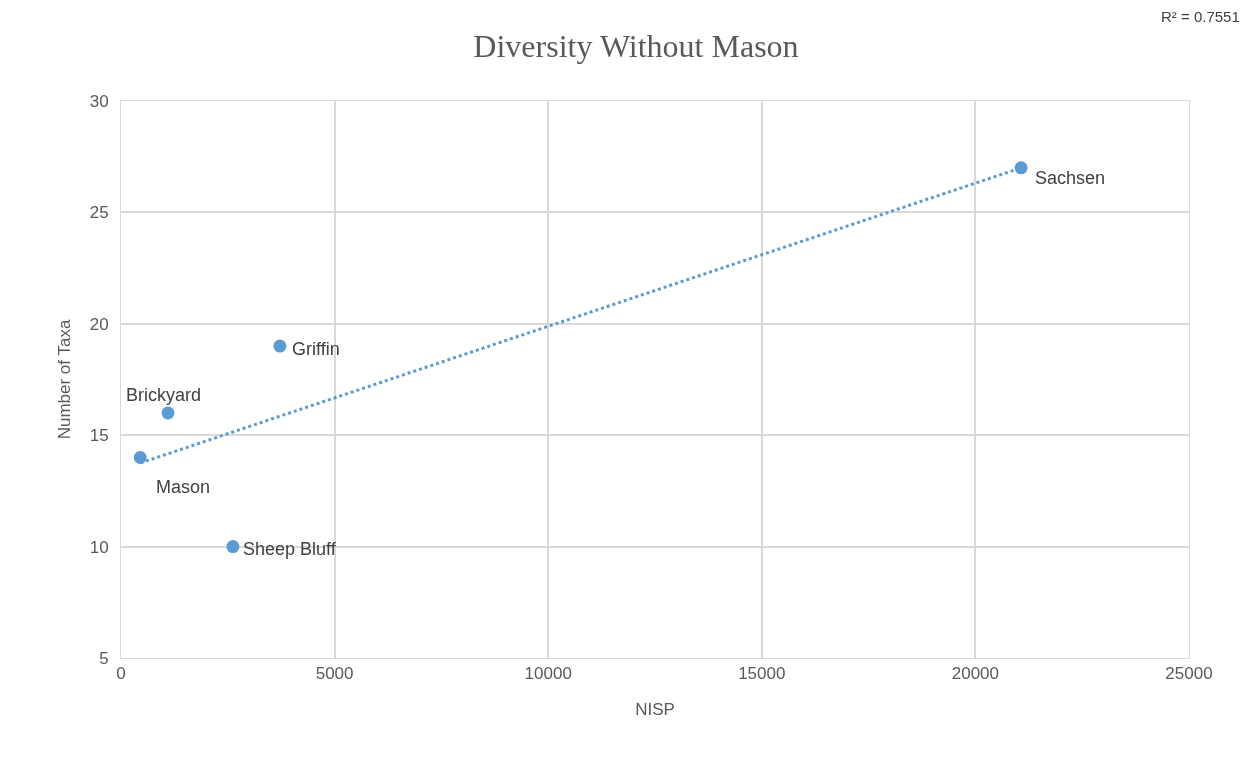  What do you see at coordinates (1200, 16) in the screenshot?
I see `text: R² = 0.7551` at bounding box center [1200, 16].